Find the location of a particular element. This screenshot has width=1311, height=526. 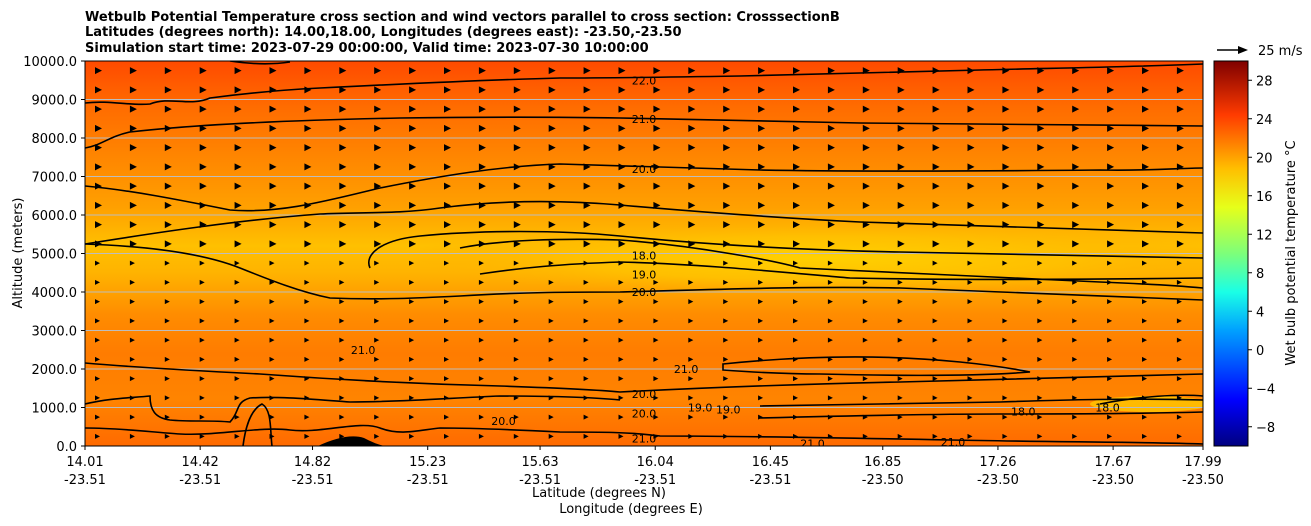

x-tick-label-lat: 15.23 is located at coordinates (427, 462).